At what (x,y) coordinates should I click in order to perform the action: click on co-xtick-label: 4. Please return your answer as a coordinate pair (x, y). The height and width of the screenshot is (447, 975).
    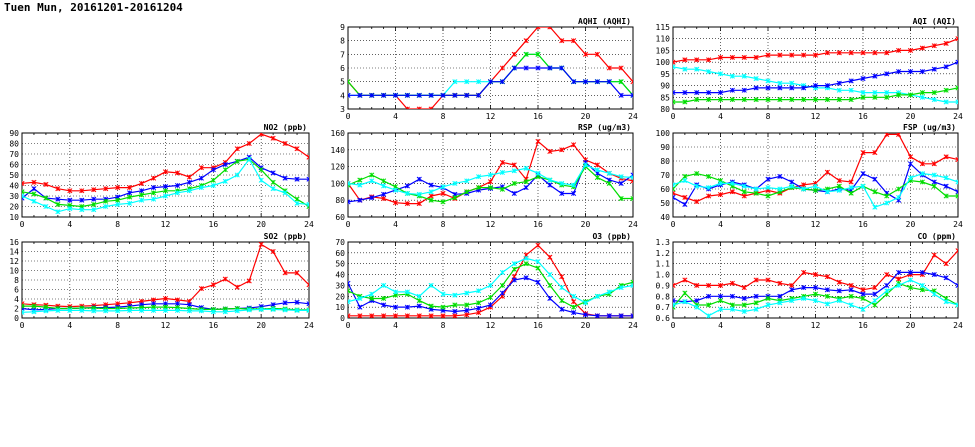
    Looking at the image, I should click on (720, 325).